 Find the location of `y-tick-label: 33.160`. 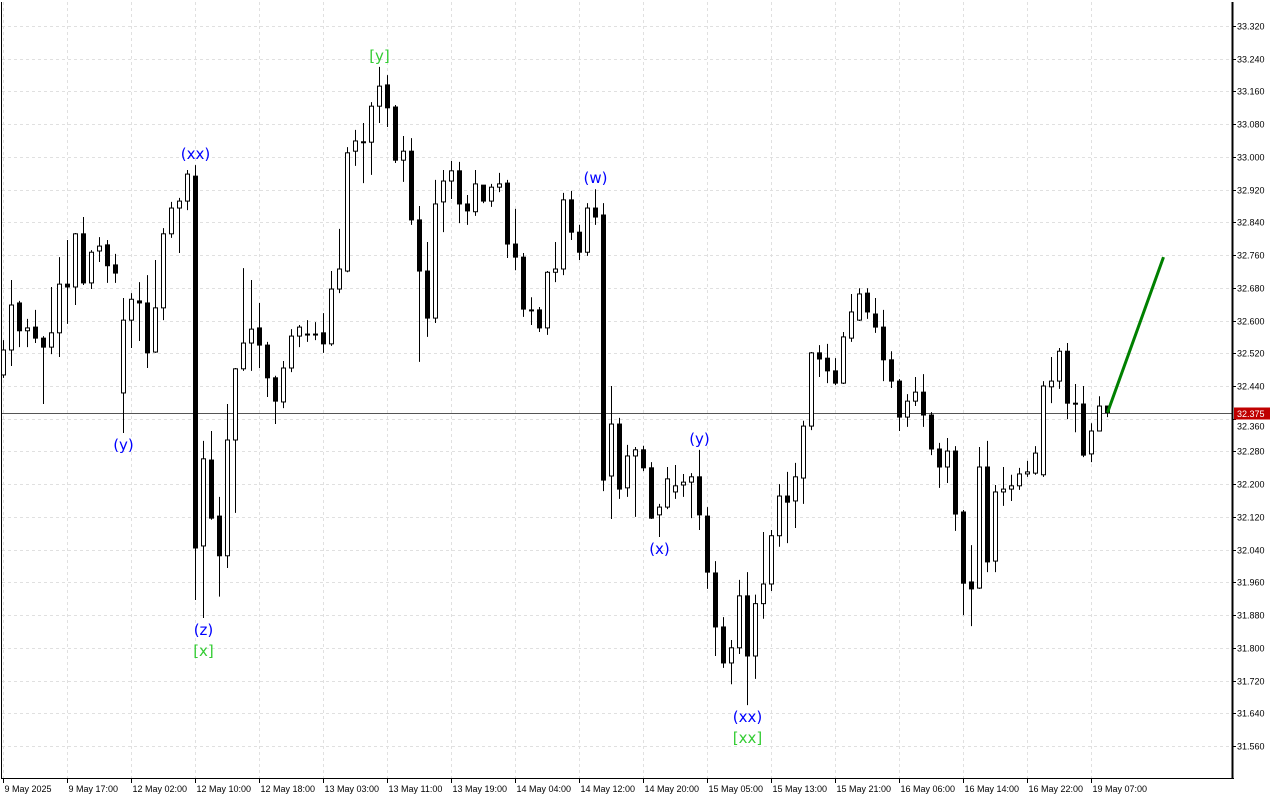

y-tick-label: 33.160 is located at coordinates (1251, 92).